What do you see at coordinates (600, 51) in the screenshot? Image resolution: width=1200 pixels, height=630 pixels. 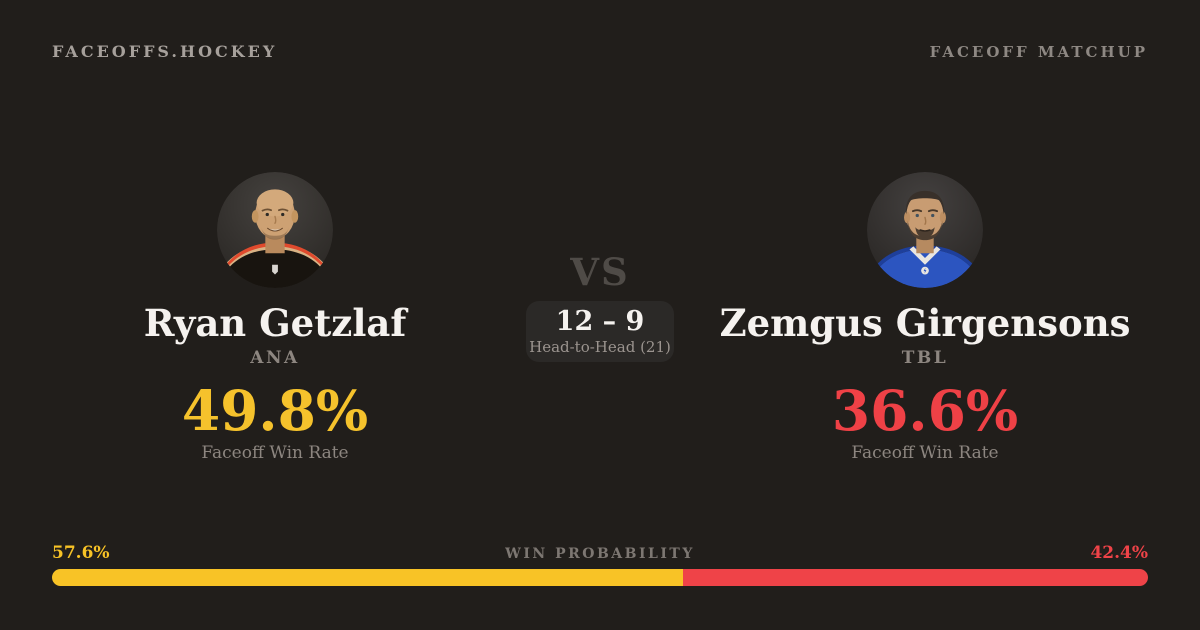 I see `header: FACEOFFS.HOCKEY FACEOFF MATCHUP` at bounding box center [600, 51].